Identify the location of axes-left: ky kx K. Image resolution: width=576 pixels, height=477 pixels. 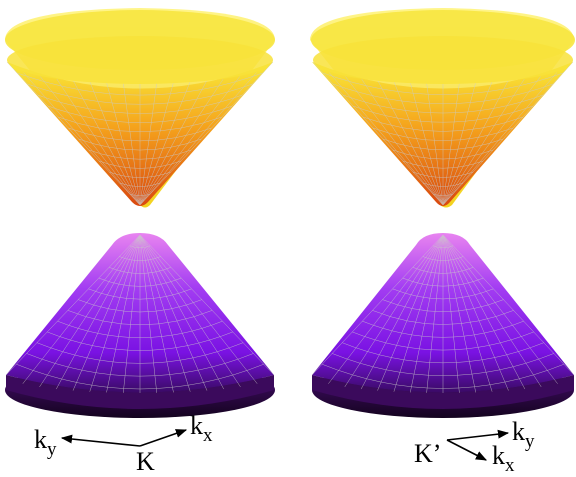
(123, 443).